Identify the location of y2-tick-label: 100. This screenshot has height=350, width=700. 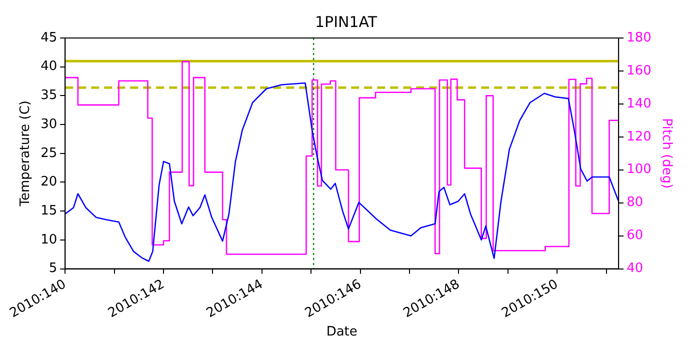
(639, 170).